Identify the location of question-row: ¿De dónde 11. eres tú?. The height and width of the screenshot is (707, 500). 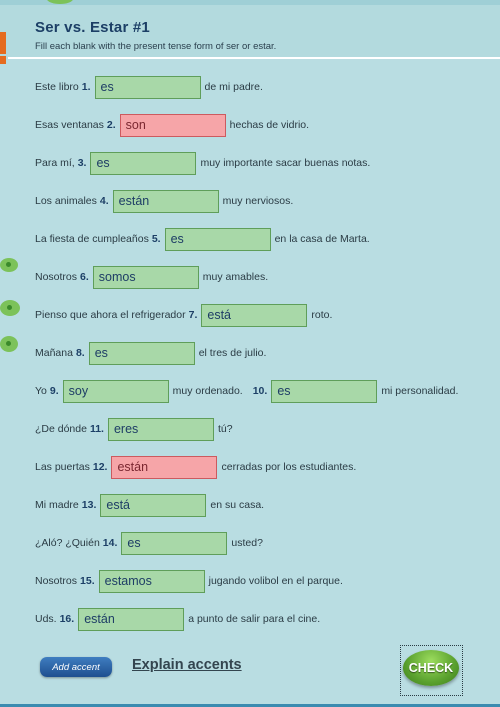
(134, 429).